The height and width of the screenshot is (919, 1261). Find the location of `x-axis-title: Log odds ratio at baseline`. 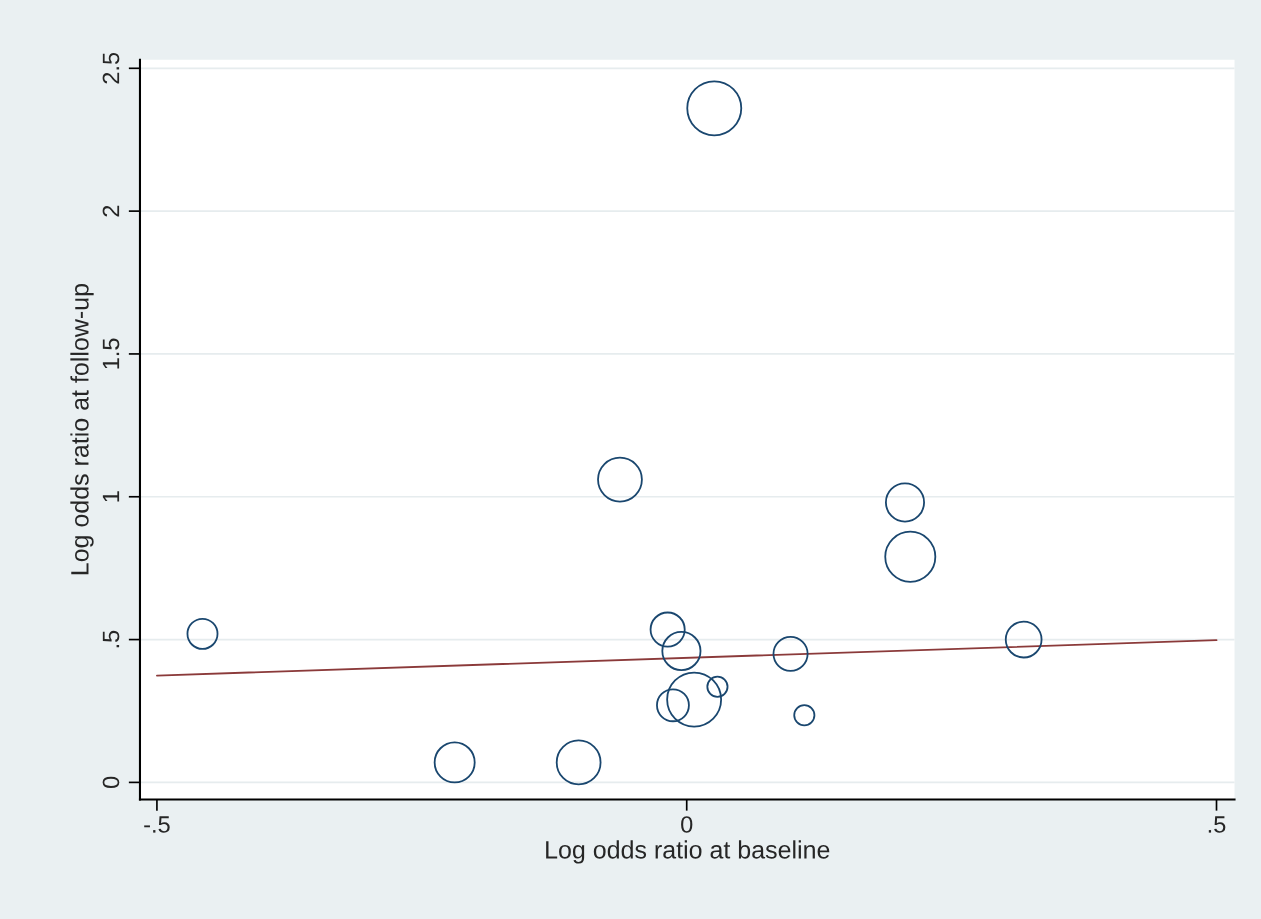

x-axis-title: Log odds ratio at baseline is located at coordinates (688, 852).